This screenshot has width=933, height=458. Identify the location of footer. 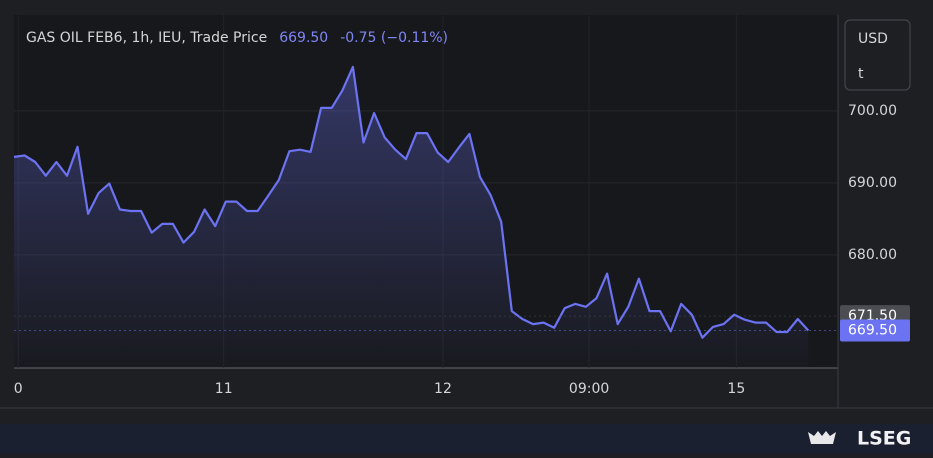
(466, 439).